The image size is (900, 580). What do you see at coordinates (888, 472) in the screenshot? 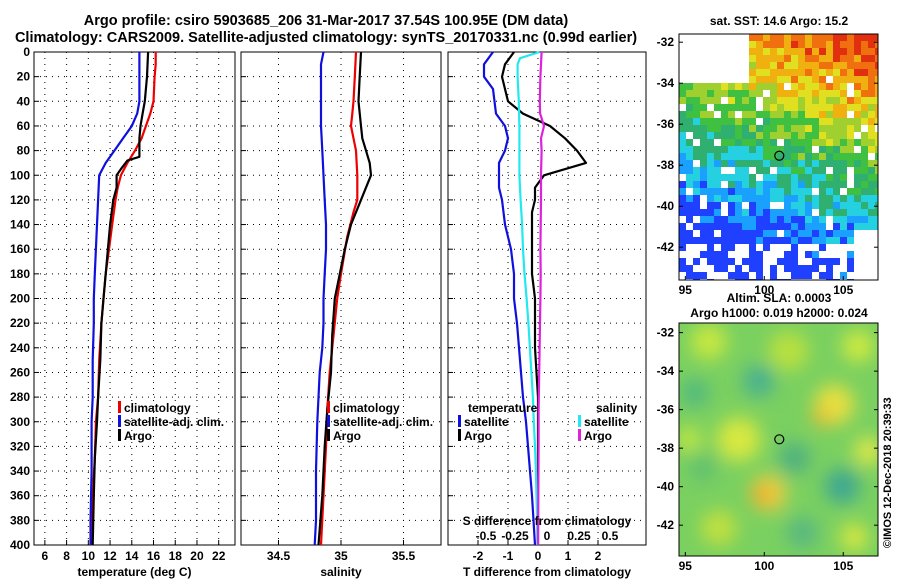
I see `imos-watermark: ©IMOS 12-Dec-2018 20:39:33` at bounding box center [888, 472].